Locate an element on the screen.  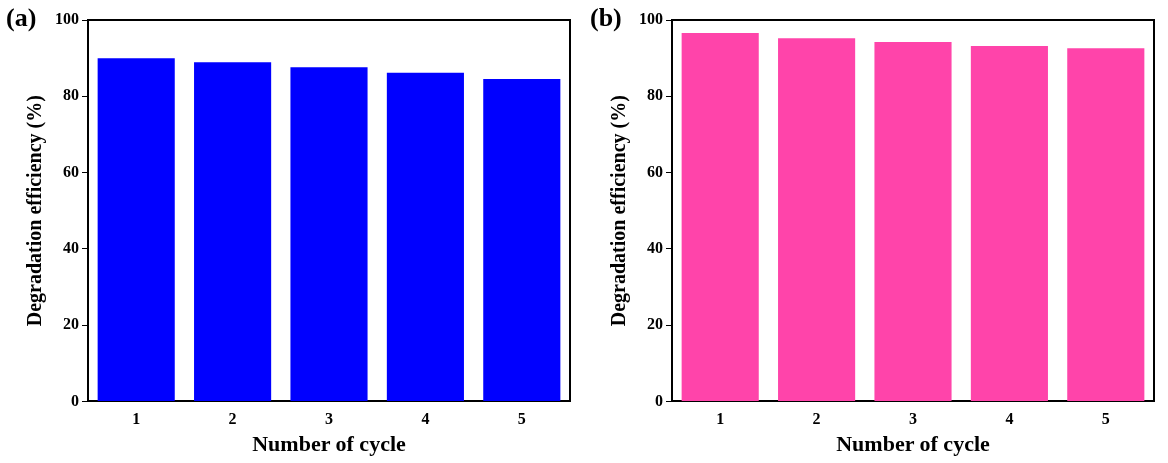
text: (b) is located at coordinates (606, 17).